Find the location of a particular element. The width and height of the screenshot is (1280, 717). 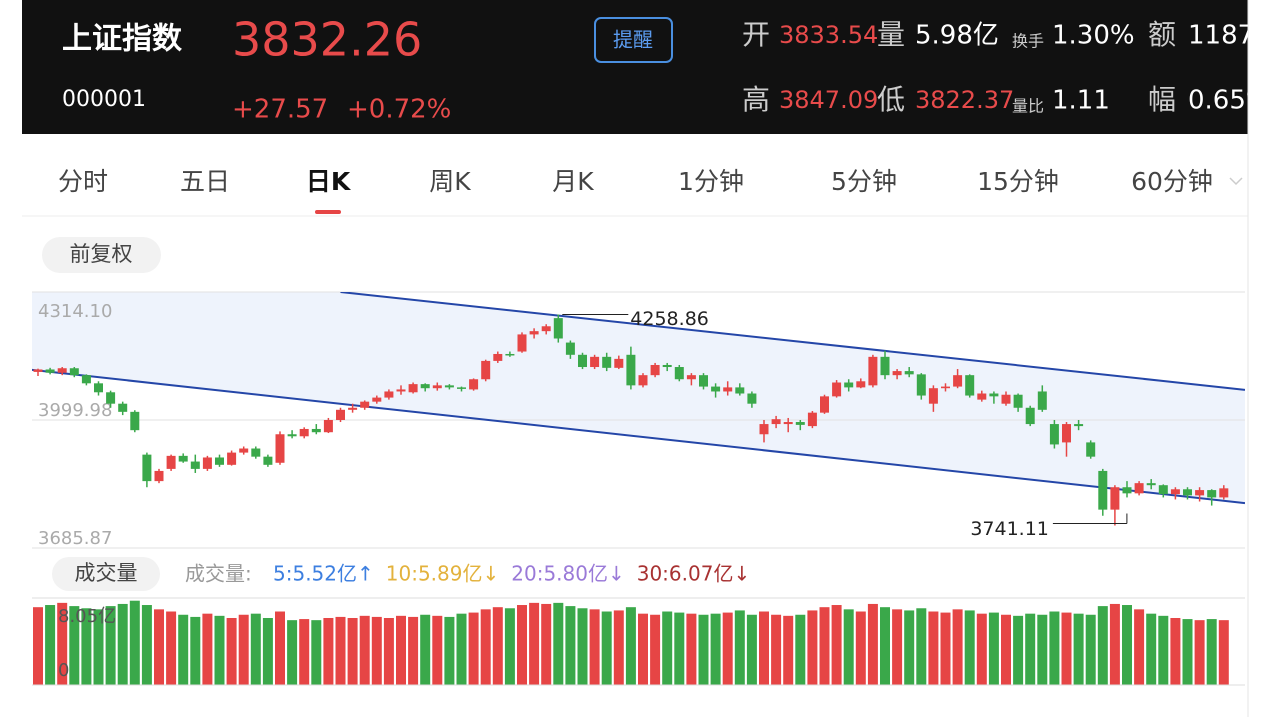

stat-value: 0.65% is located at coordinates (1229, 101).